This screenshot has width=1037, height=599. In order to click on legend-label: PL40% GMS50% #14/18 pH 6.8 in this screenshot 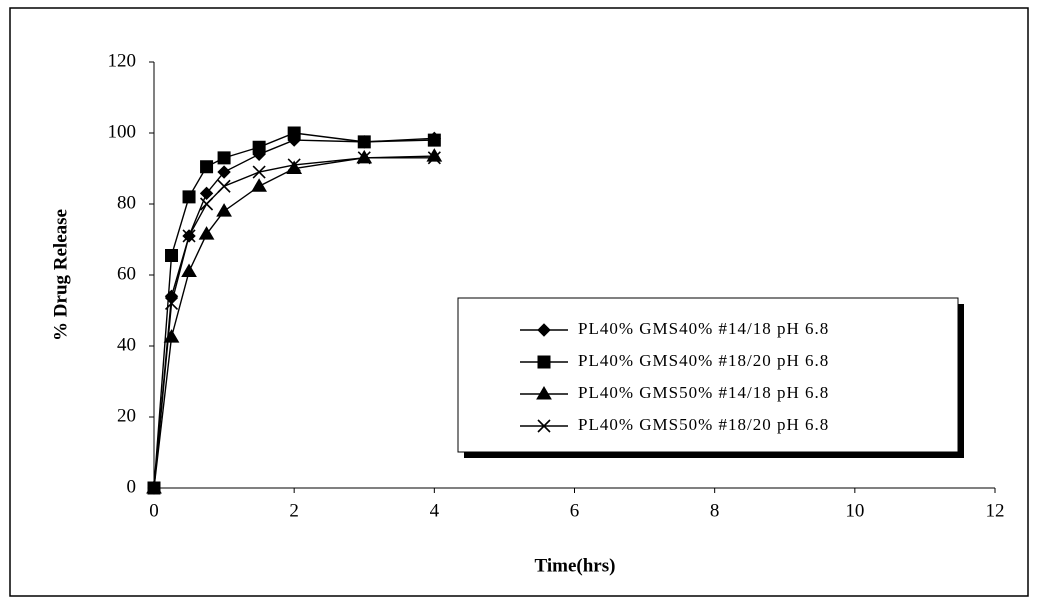, I will do `click(703, 392)`.